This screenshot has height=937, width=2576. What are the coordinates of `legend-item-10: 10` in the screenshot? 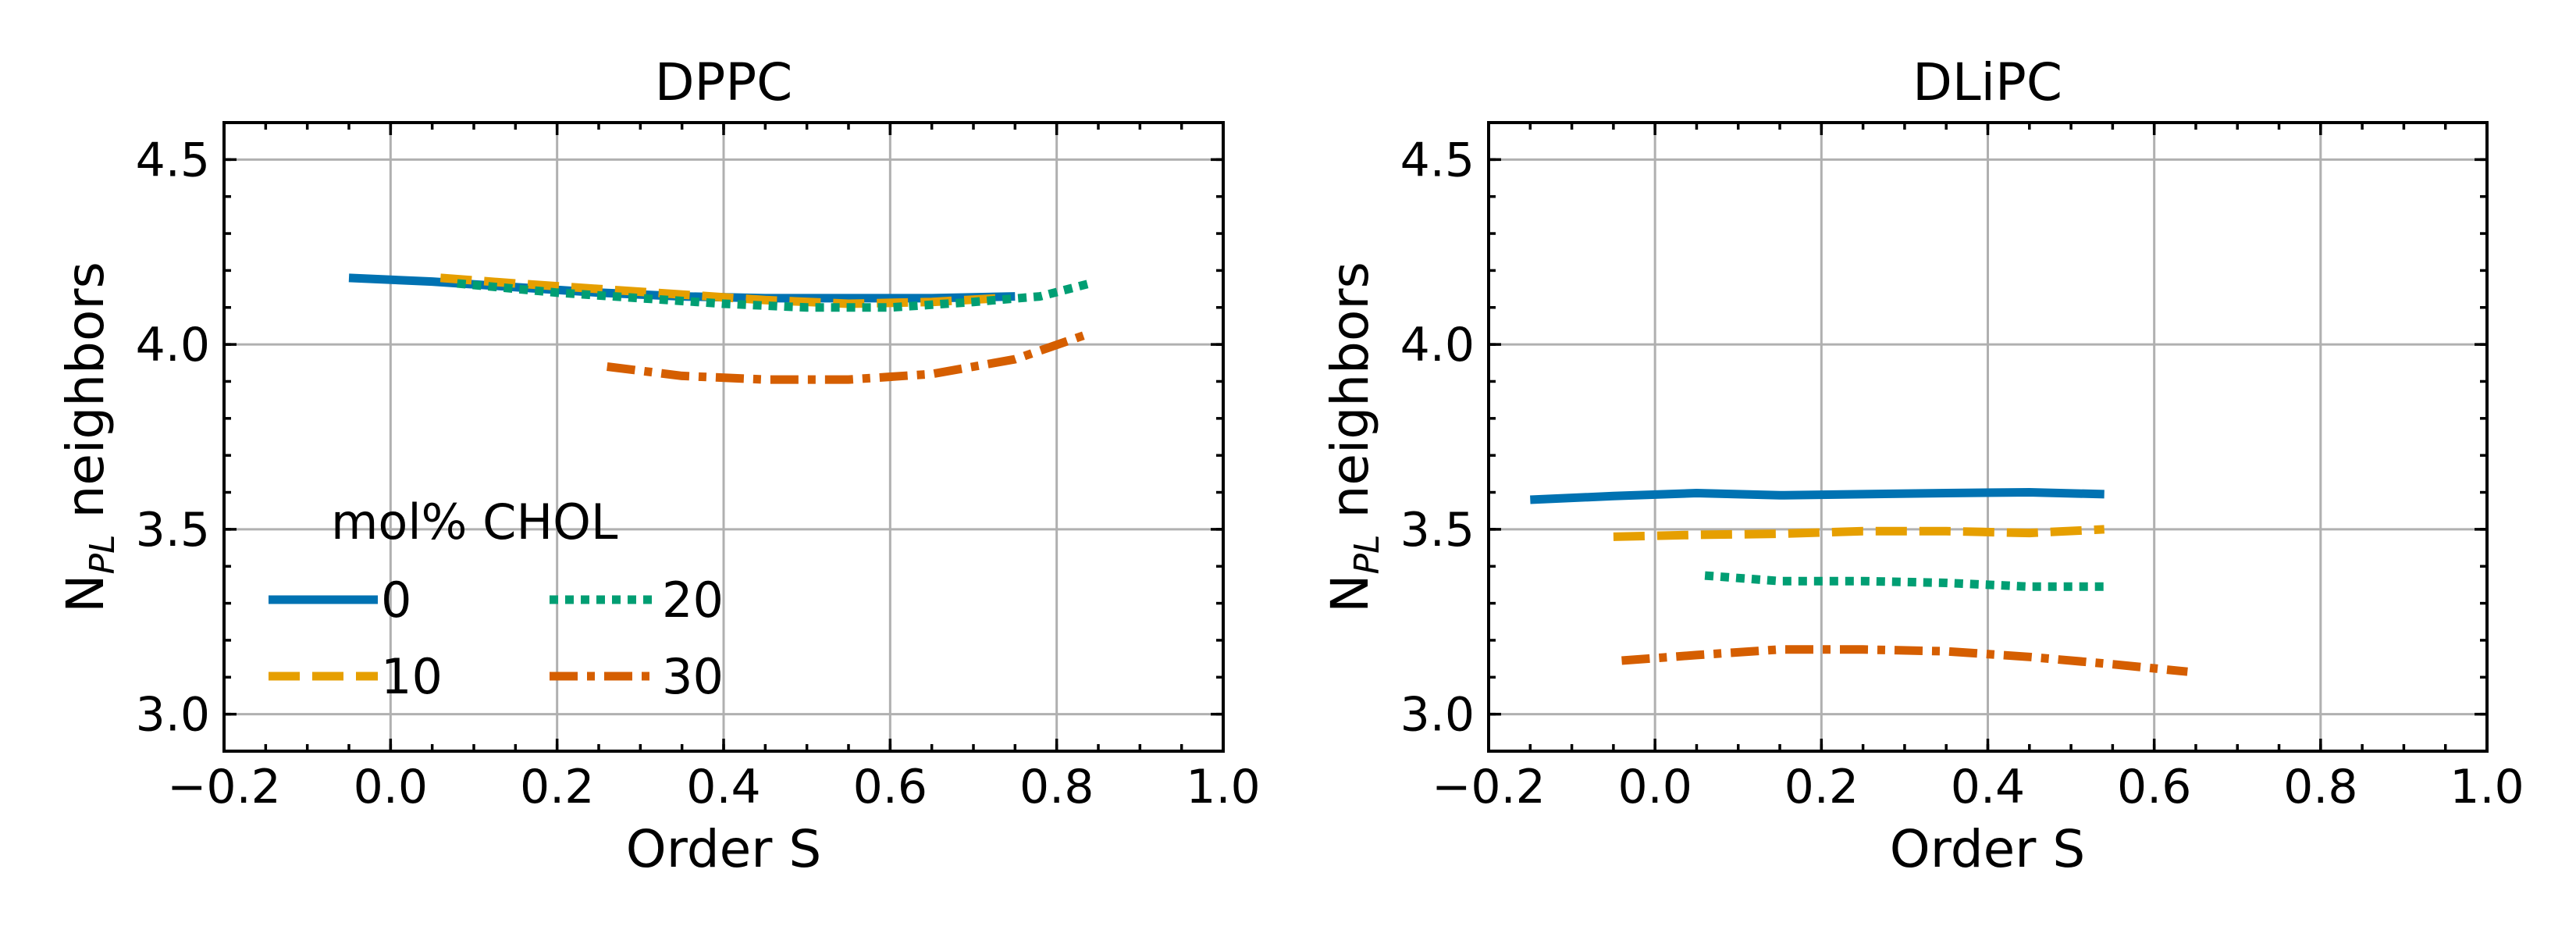 It's located at (356, 676).